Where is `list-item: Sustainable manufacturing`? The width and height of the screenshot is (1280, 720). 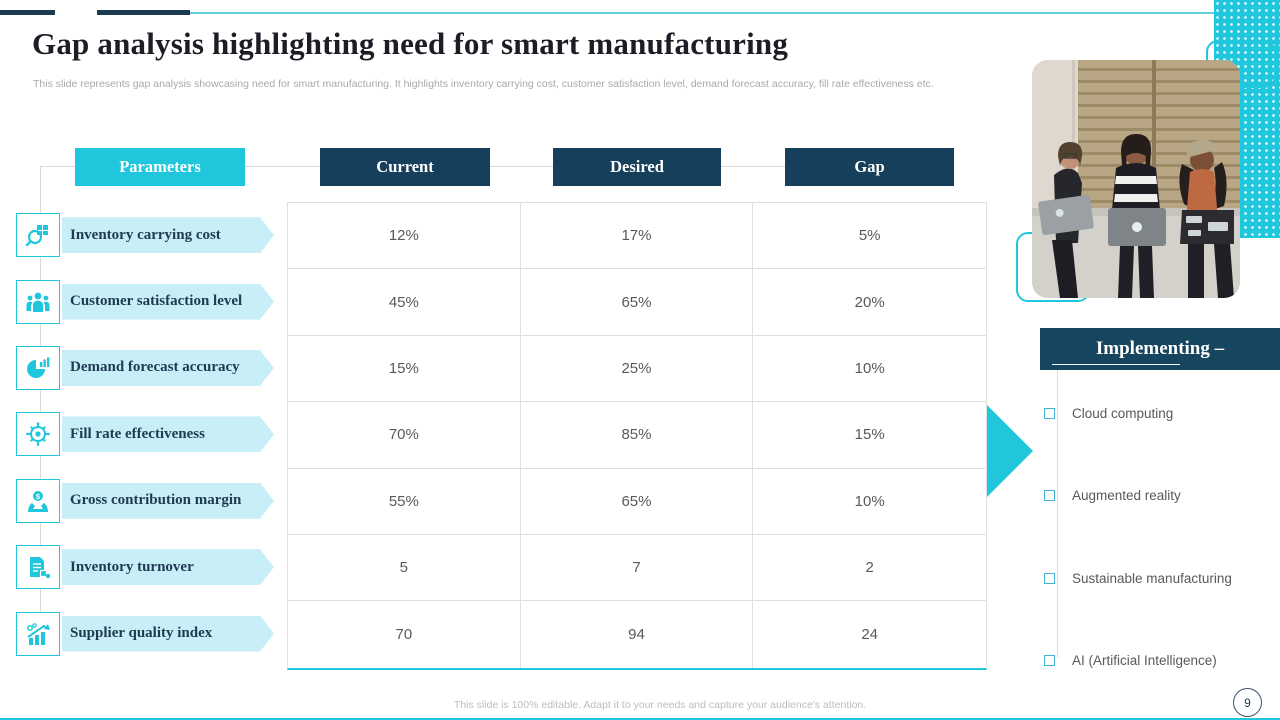
list-item: Sustainable manufacturing is located at coordinates (1138, 578).